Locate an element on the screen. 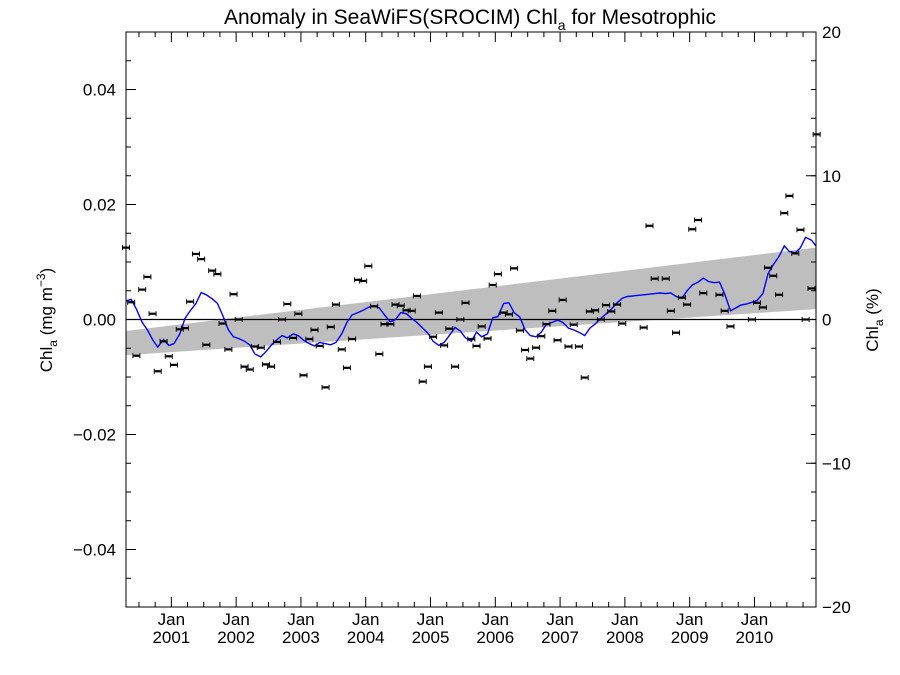 This screenshot has height=675, width=900. trend-band is located at coordinates (471, 301).